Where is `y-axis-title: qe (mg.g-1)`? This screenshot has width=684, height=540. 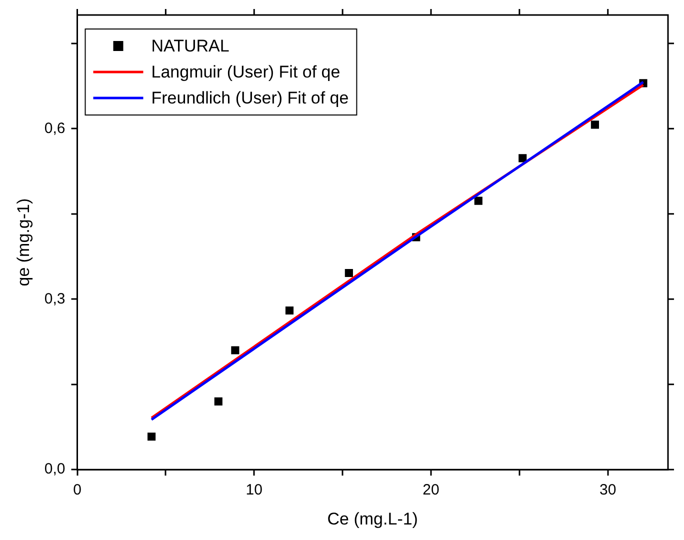
y-axis-title: qe (mg.g-1) is located at coordinates (23, 242).